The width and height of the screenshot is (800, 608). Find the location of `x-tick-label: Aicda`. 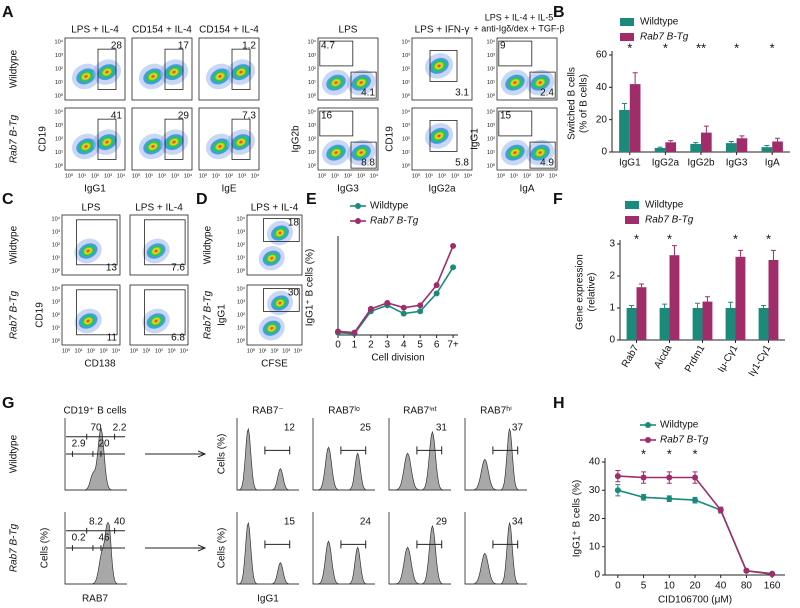

x-tick-label: Aicda is located at coordinates (663, 357).